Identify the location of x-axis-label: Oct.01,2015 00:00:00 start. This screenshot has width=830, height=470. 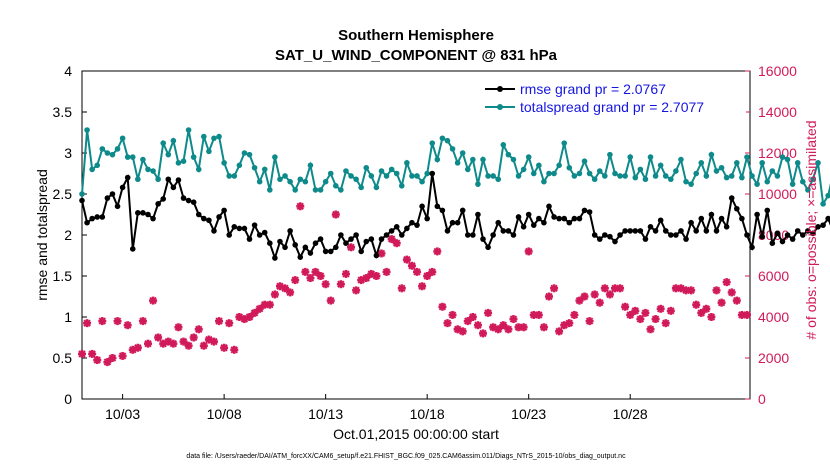
(416, 434).